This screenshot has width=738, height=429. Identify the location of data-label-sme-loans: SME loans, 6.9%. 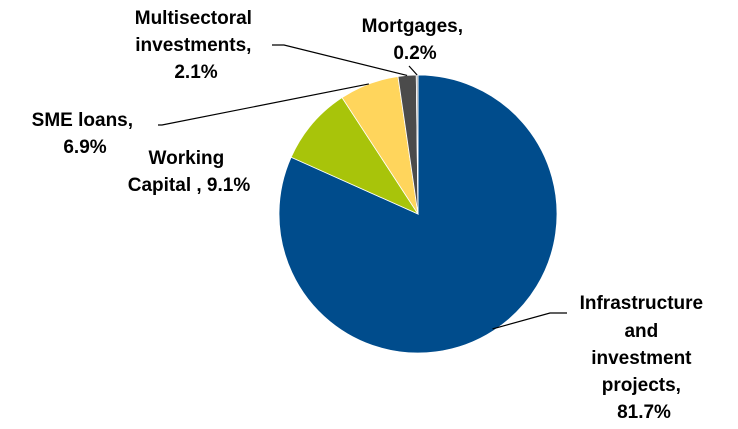
(85, 134).